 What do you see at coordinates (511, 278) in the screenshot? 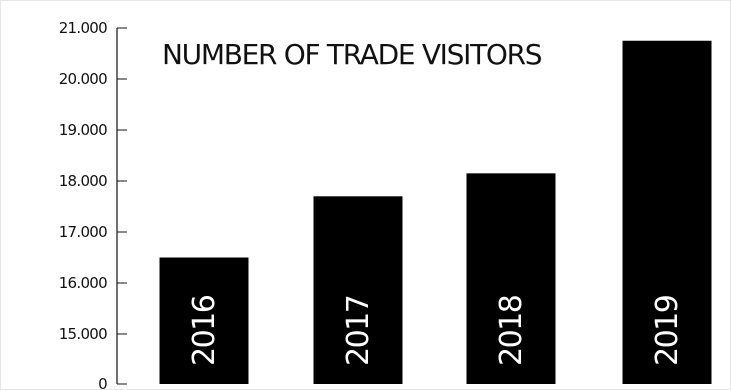
I see `bar-2018` at bounding box center [511, 278].